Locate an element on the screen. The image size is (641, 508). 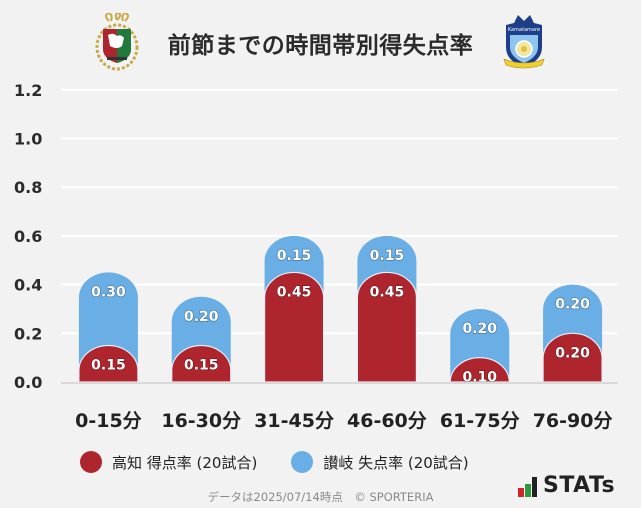
y-tick-label: 0.6 is located at coordinates (28, 236).